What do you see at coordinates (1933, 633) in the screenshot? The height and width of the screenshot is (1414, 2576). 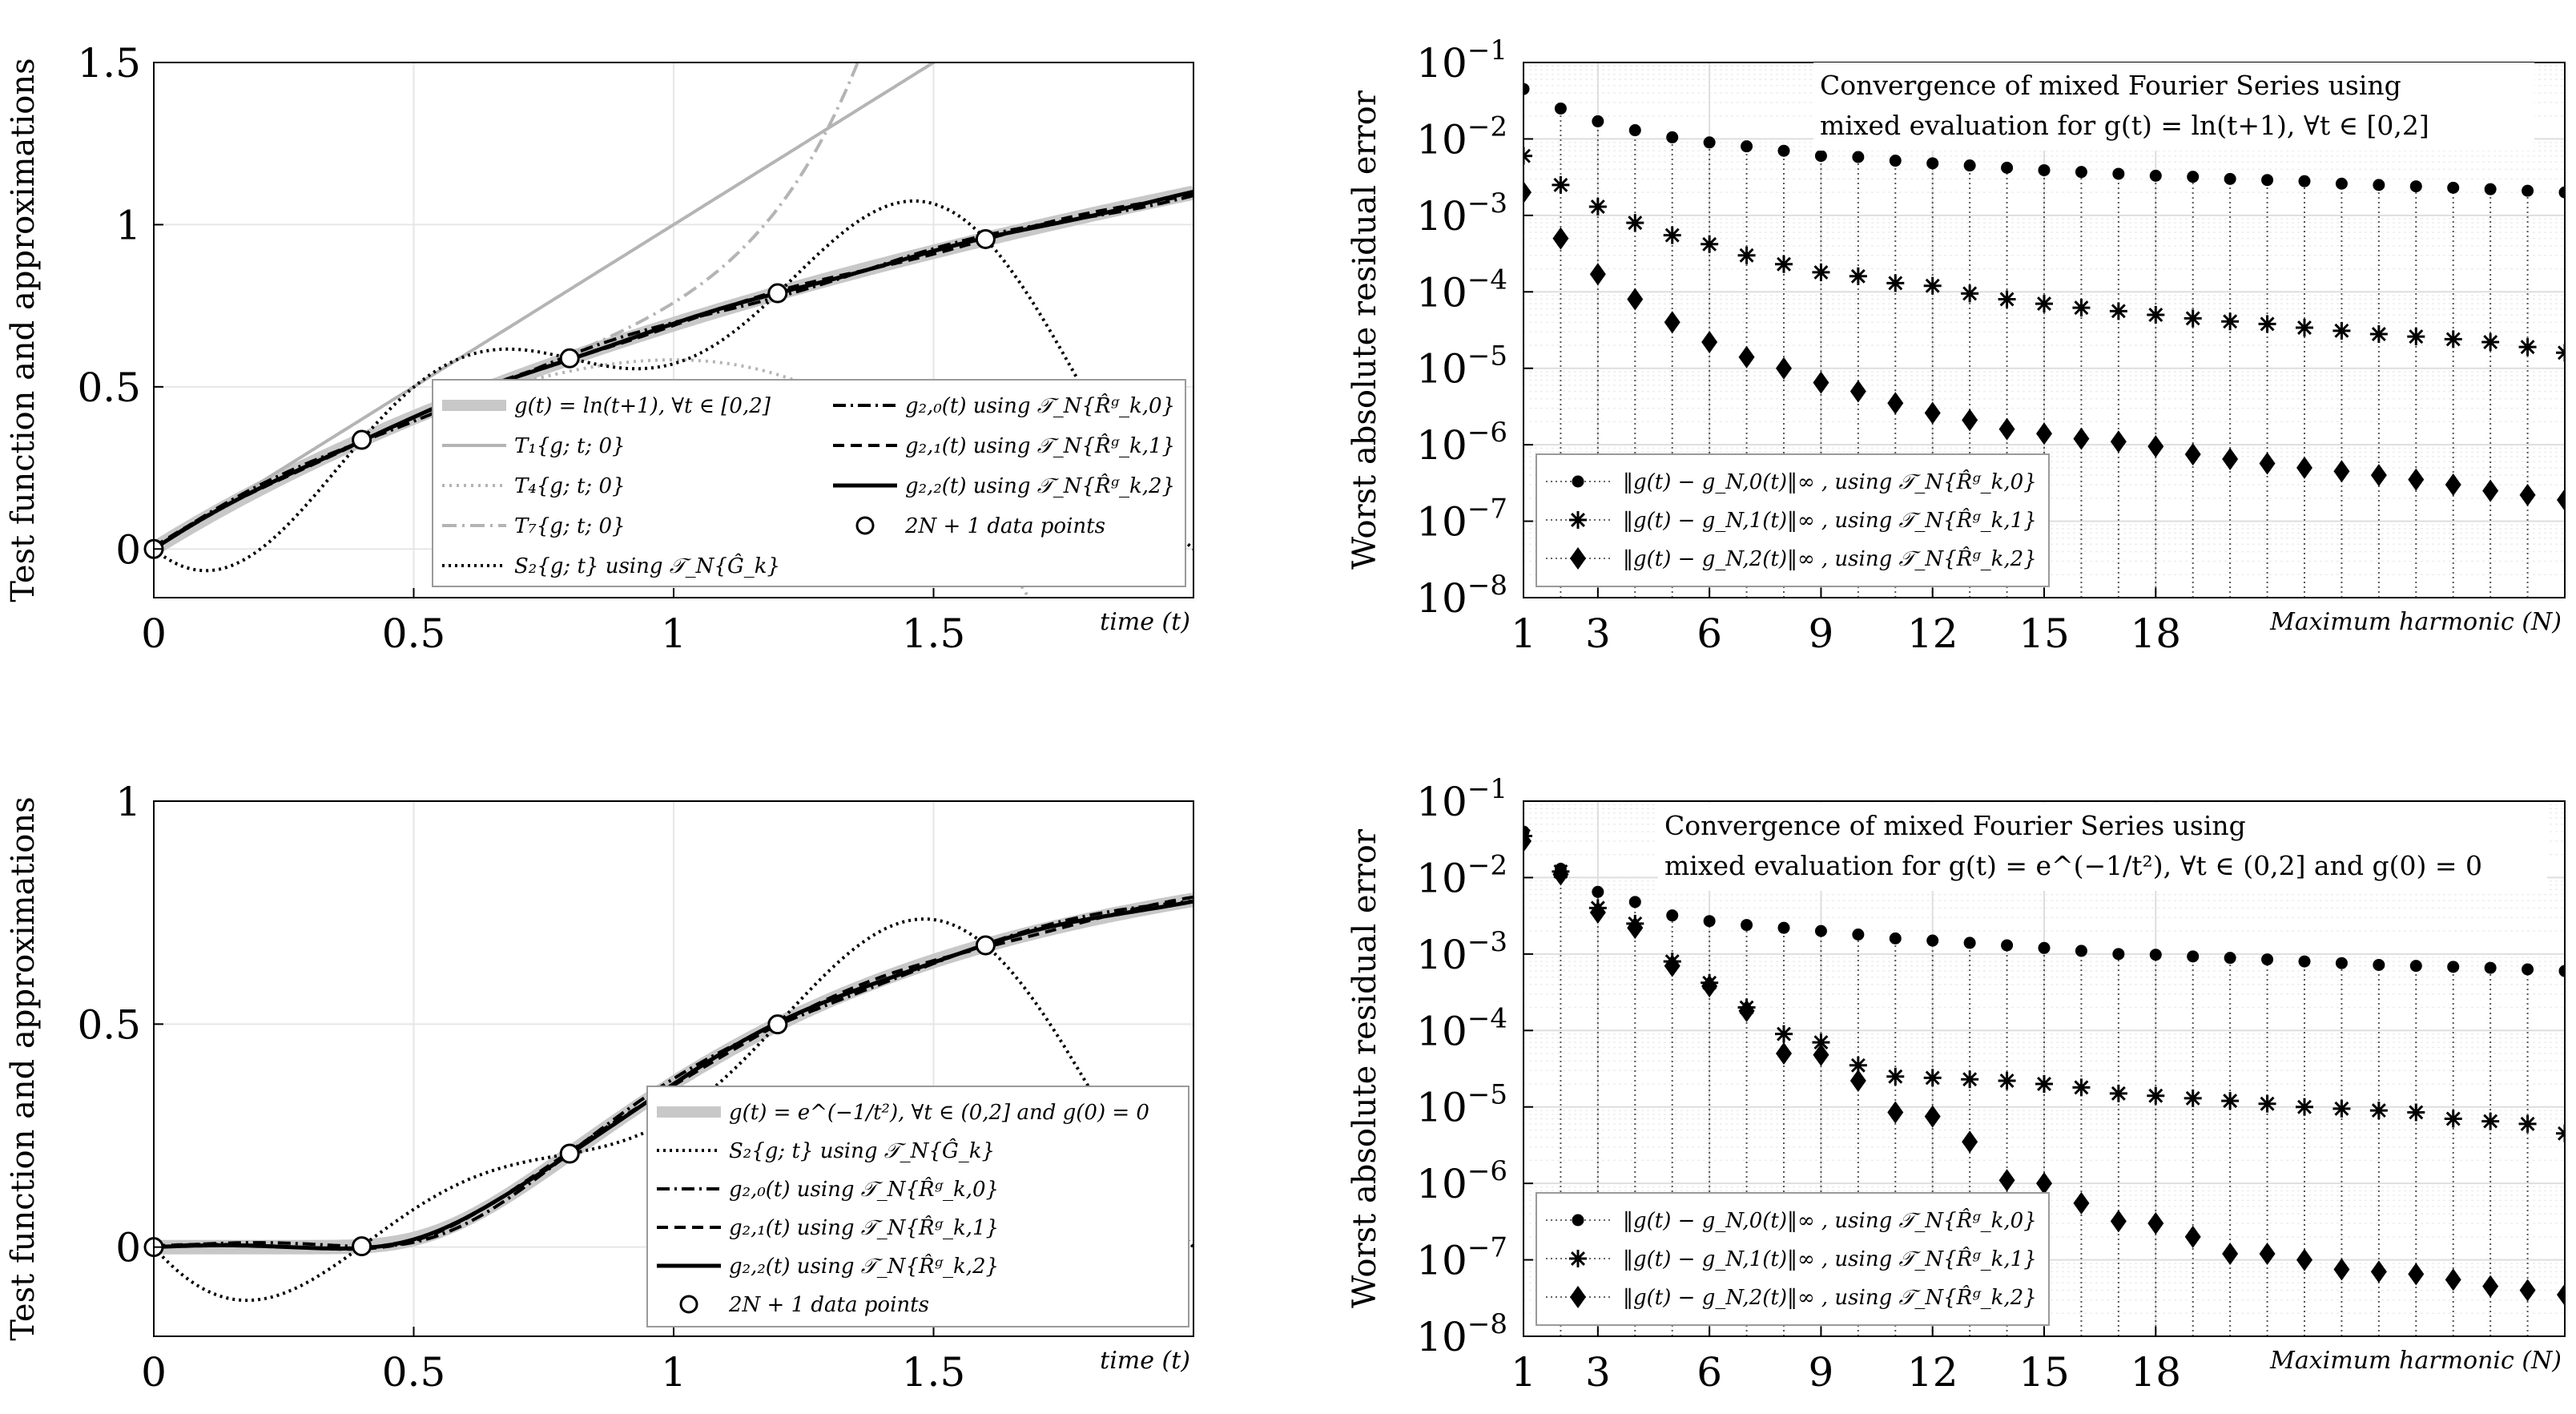 I see `x-tick-label: 12` at bounding box center [1933, 633].